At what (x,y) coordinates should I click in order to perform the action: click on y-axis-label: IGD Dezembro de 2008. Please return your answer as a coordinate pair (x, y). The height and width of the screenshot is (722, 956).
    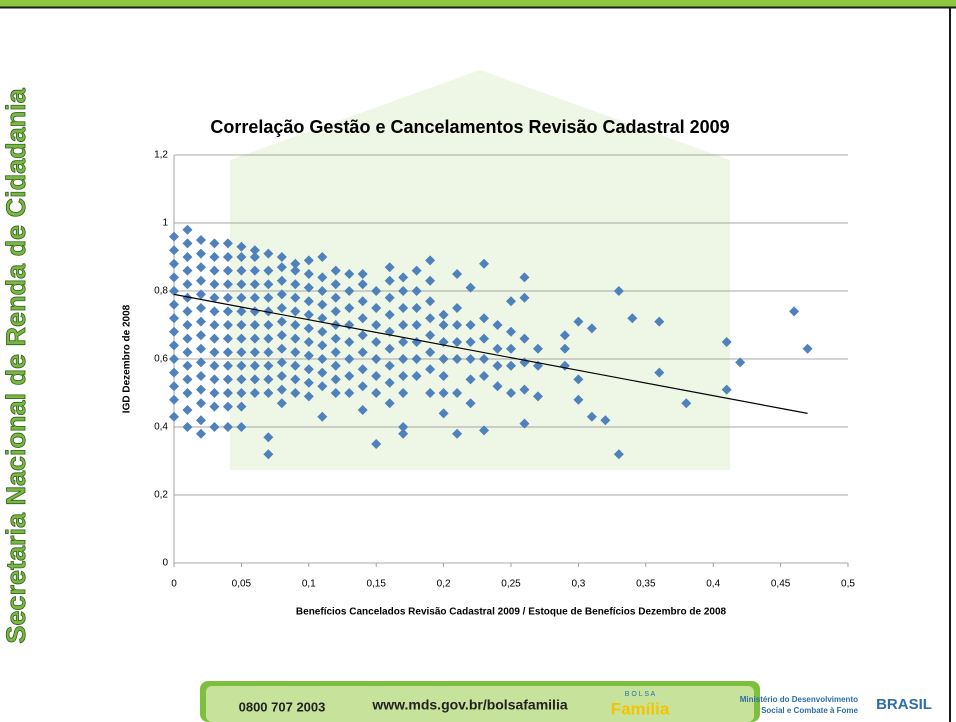
    Looking at the image, I should click on (127, 358).